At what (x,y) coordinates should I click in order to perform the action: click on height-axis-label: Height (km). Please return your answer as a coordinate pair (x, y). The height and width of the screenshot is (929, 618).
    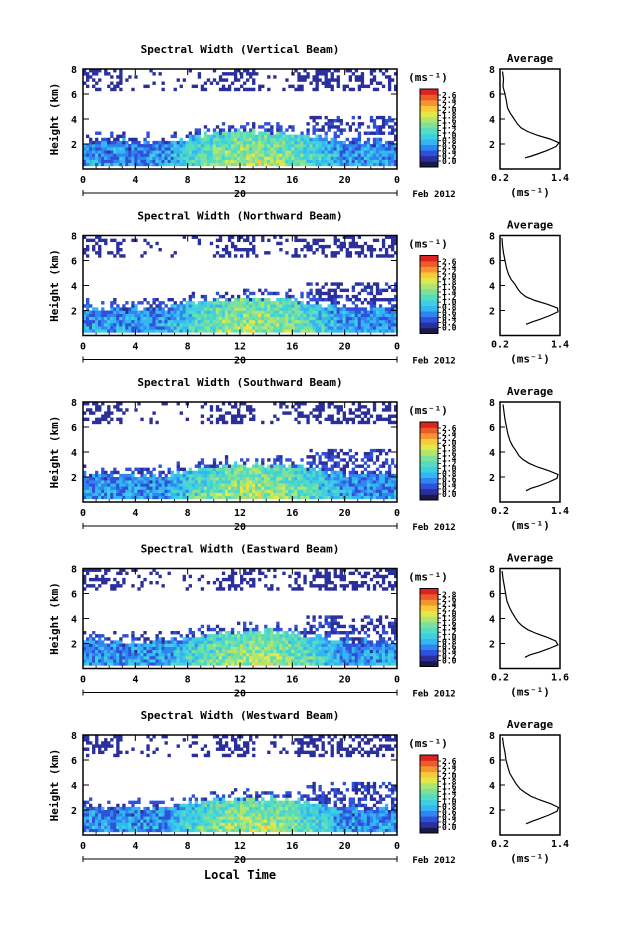
    Looking at the image, I should click on (54, 119).